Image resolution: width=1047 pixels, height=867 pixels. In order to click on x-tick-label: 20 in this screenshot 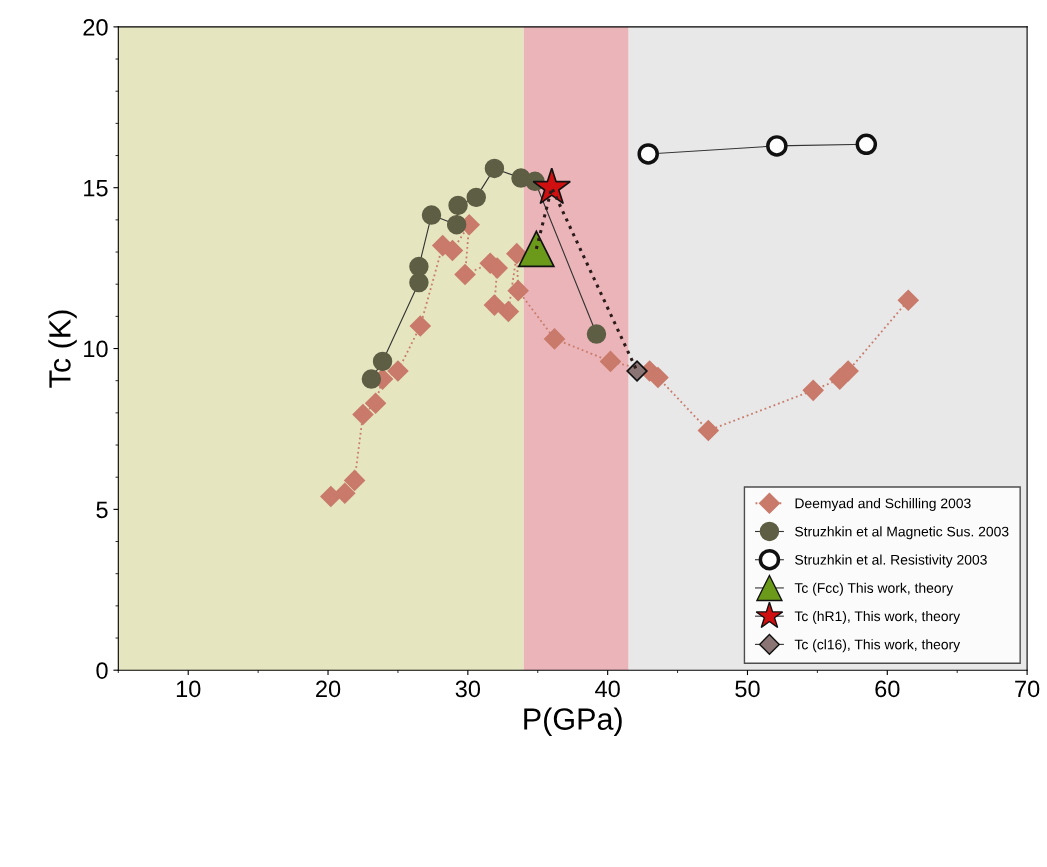, I will do `click(328, 689)`.